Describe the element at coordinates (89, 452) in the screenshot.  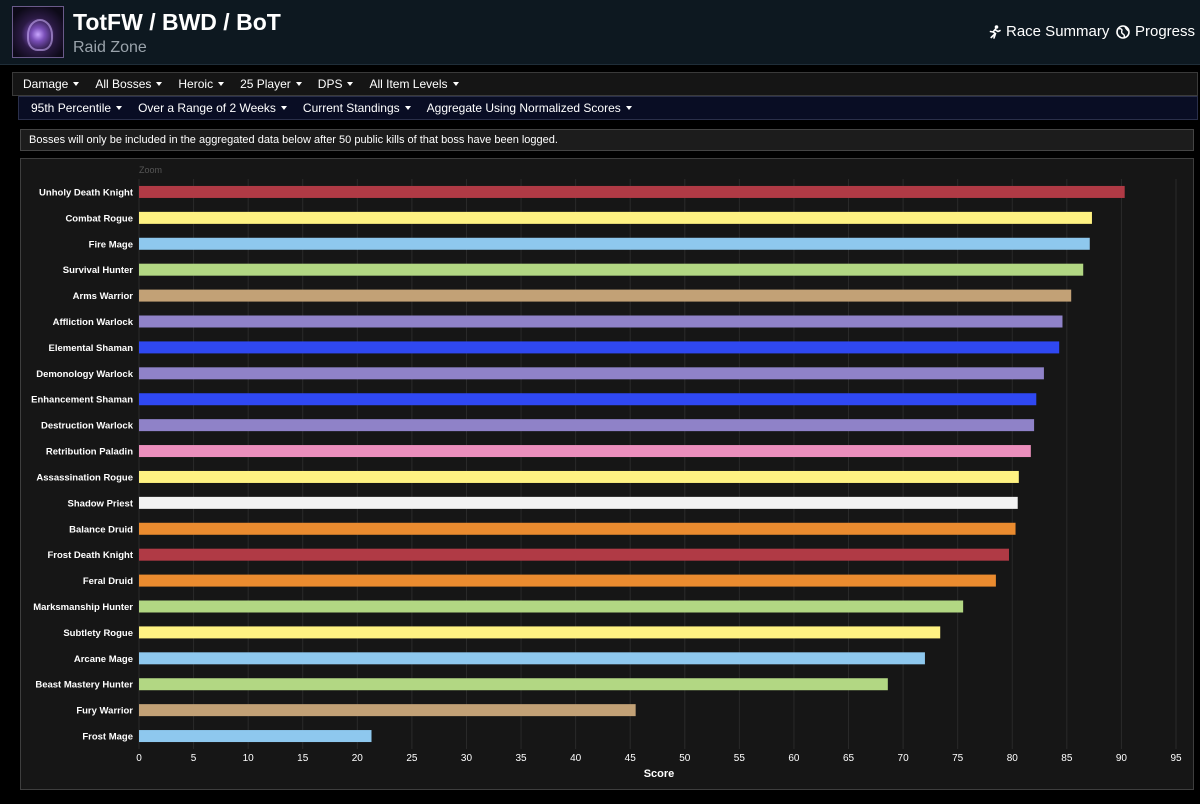
I see `category-label: Retribution Paladin` at that location.